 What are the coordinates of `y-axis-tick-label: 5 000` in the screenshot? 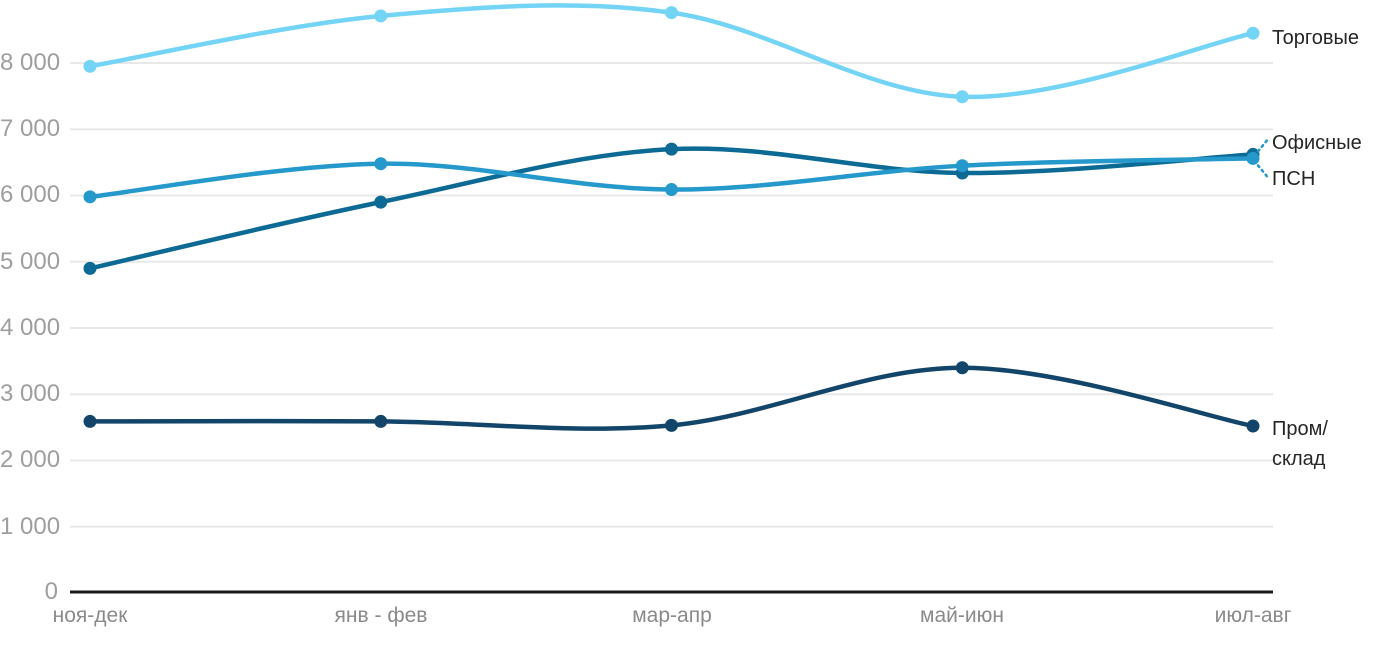 It's located at (30, 261).